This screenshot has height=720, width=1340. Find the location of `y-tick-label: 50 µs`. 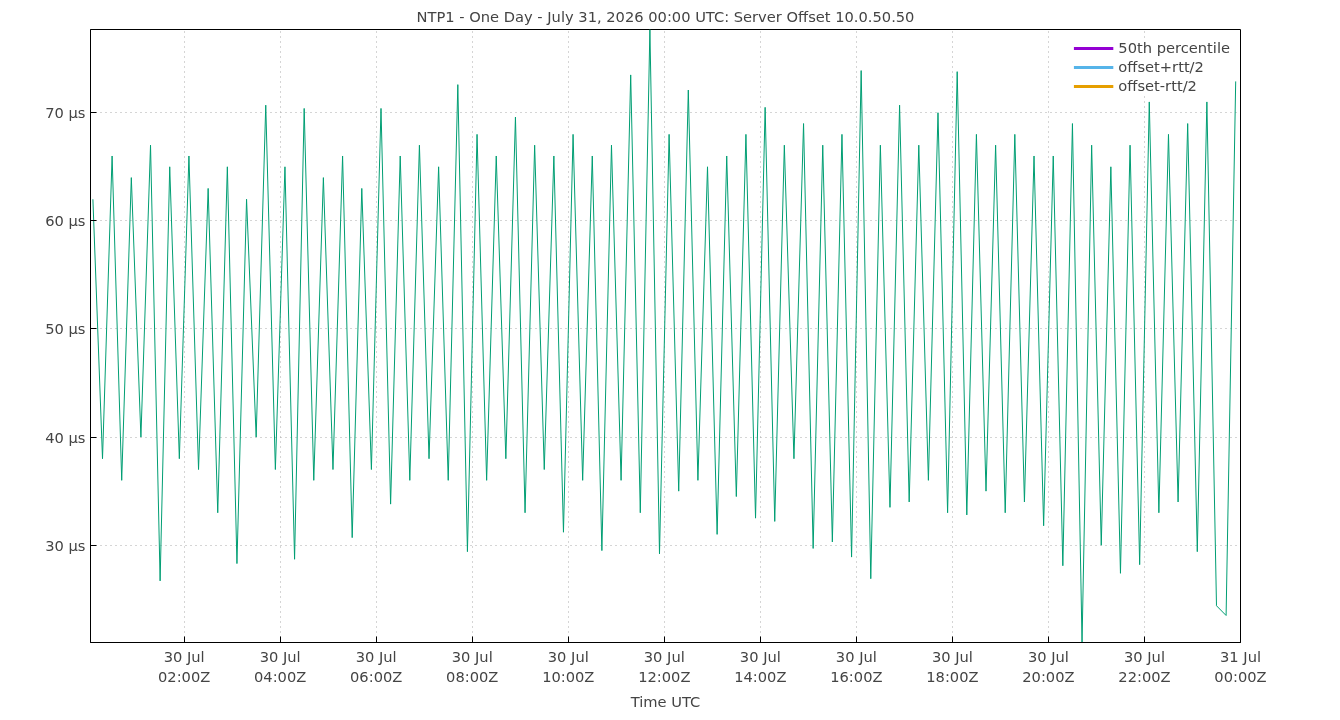

y-tick-label: 50 µs is located at coordinates (65, 329).